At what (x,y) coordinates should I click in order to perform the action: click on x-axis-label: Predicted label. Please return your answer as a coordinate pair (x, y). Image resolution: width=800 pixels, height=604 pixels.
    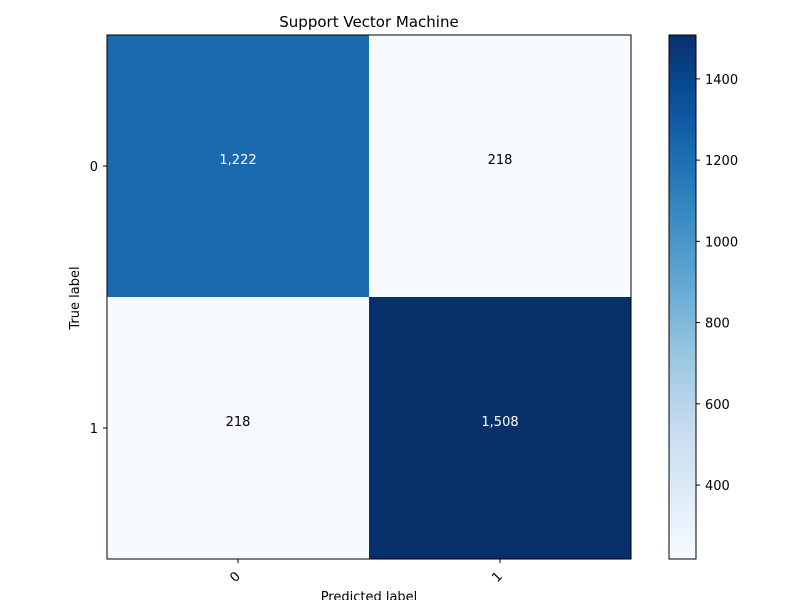
    Looking at the image, I should click on (369, 595).